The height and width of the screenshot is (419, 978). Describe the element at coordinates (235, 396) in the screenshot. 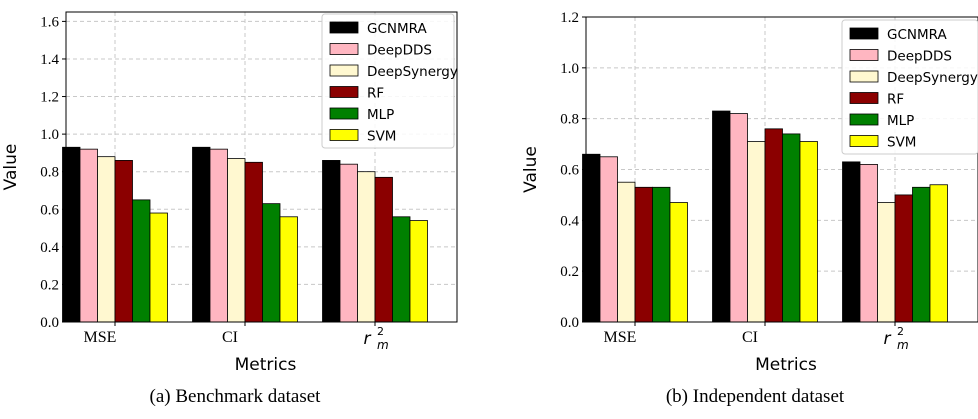

I see `caption-a: (a) Benchmark dataset` at that location.